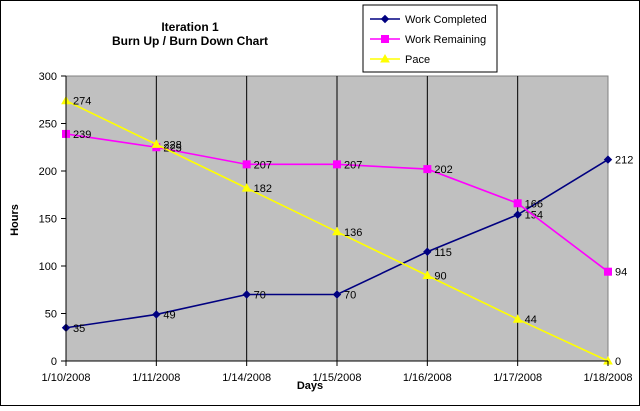  Describe the element at coordinates (621, 273) in the screenshot. I see `data-label-work-remaining: 94` at that location.